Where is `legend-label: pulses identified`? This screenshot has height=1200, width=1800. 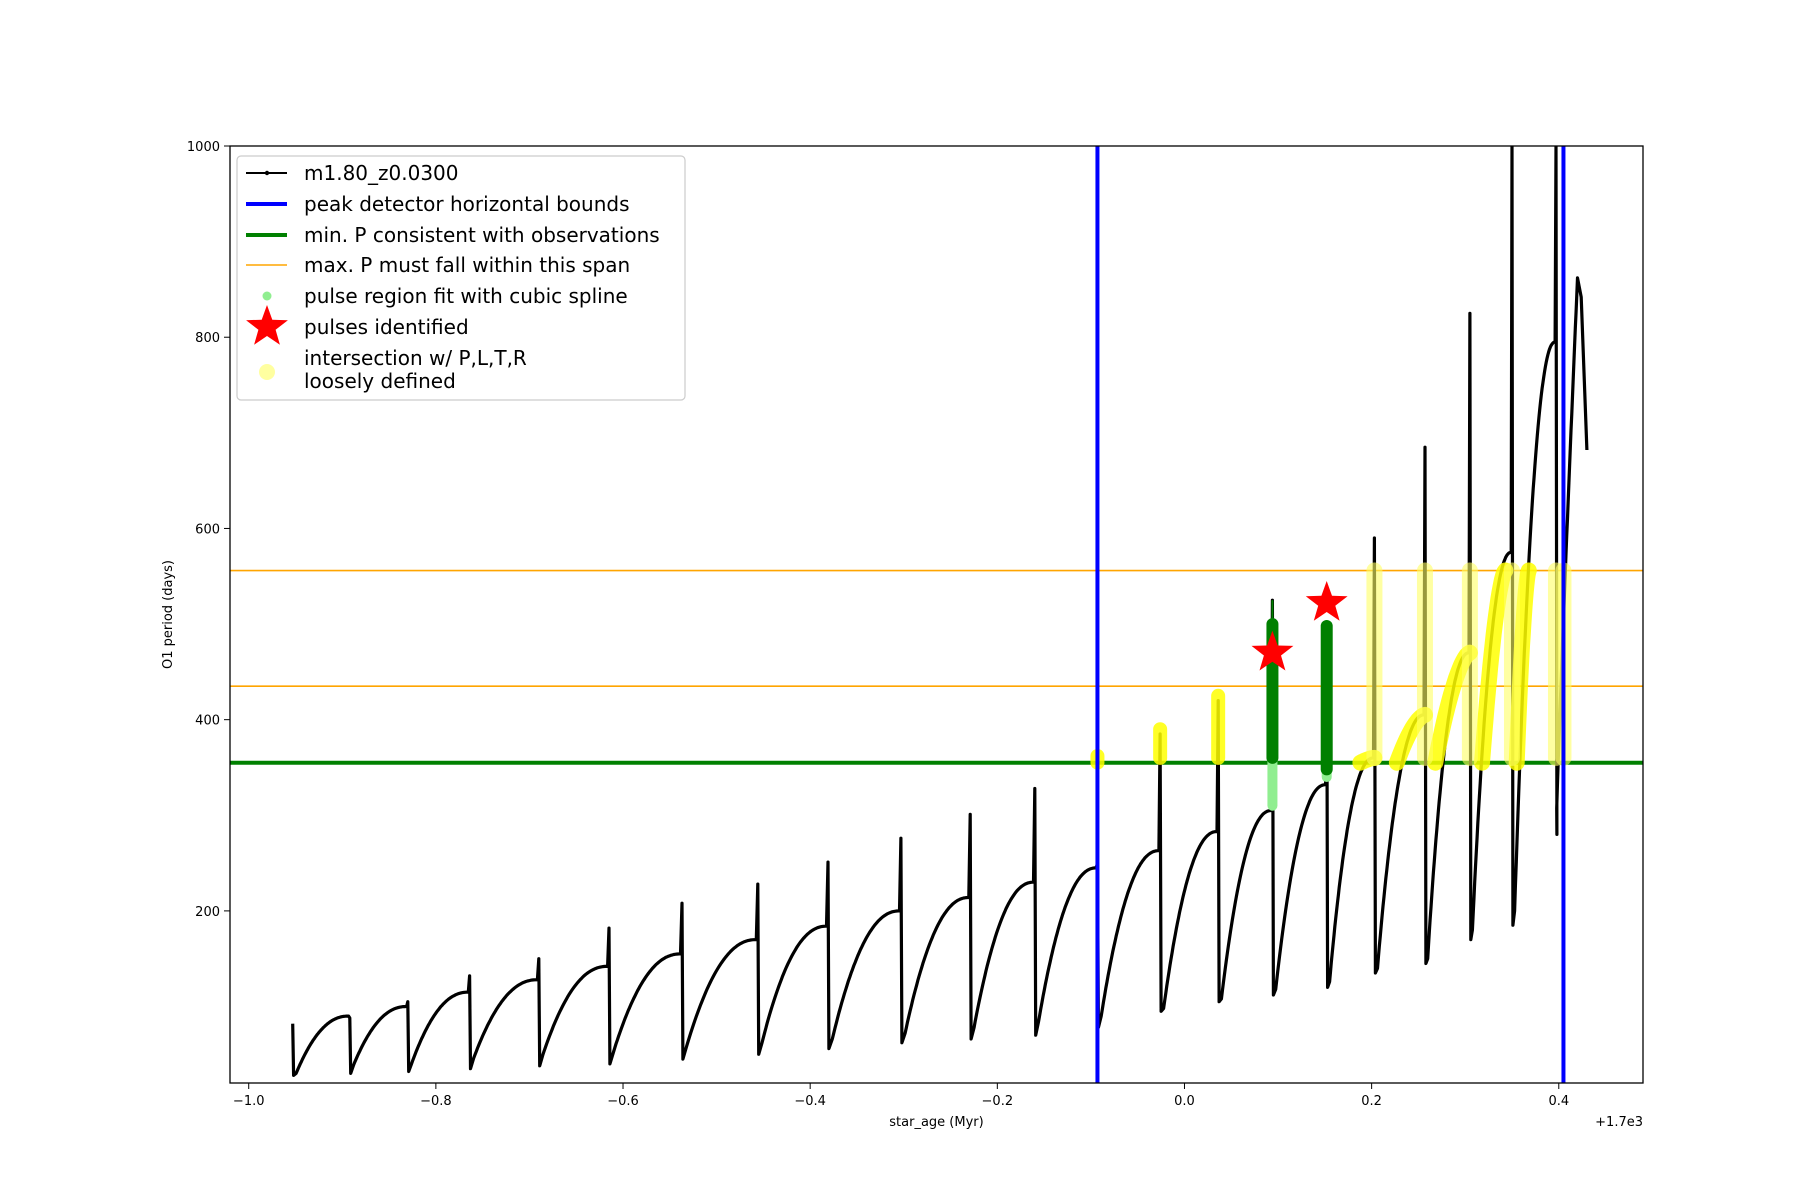
legend-label: pulses identified is located at coordinates (386, 327).